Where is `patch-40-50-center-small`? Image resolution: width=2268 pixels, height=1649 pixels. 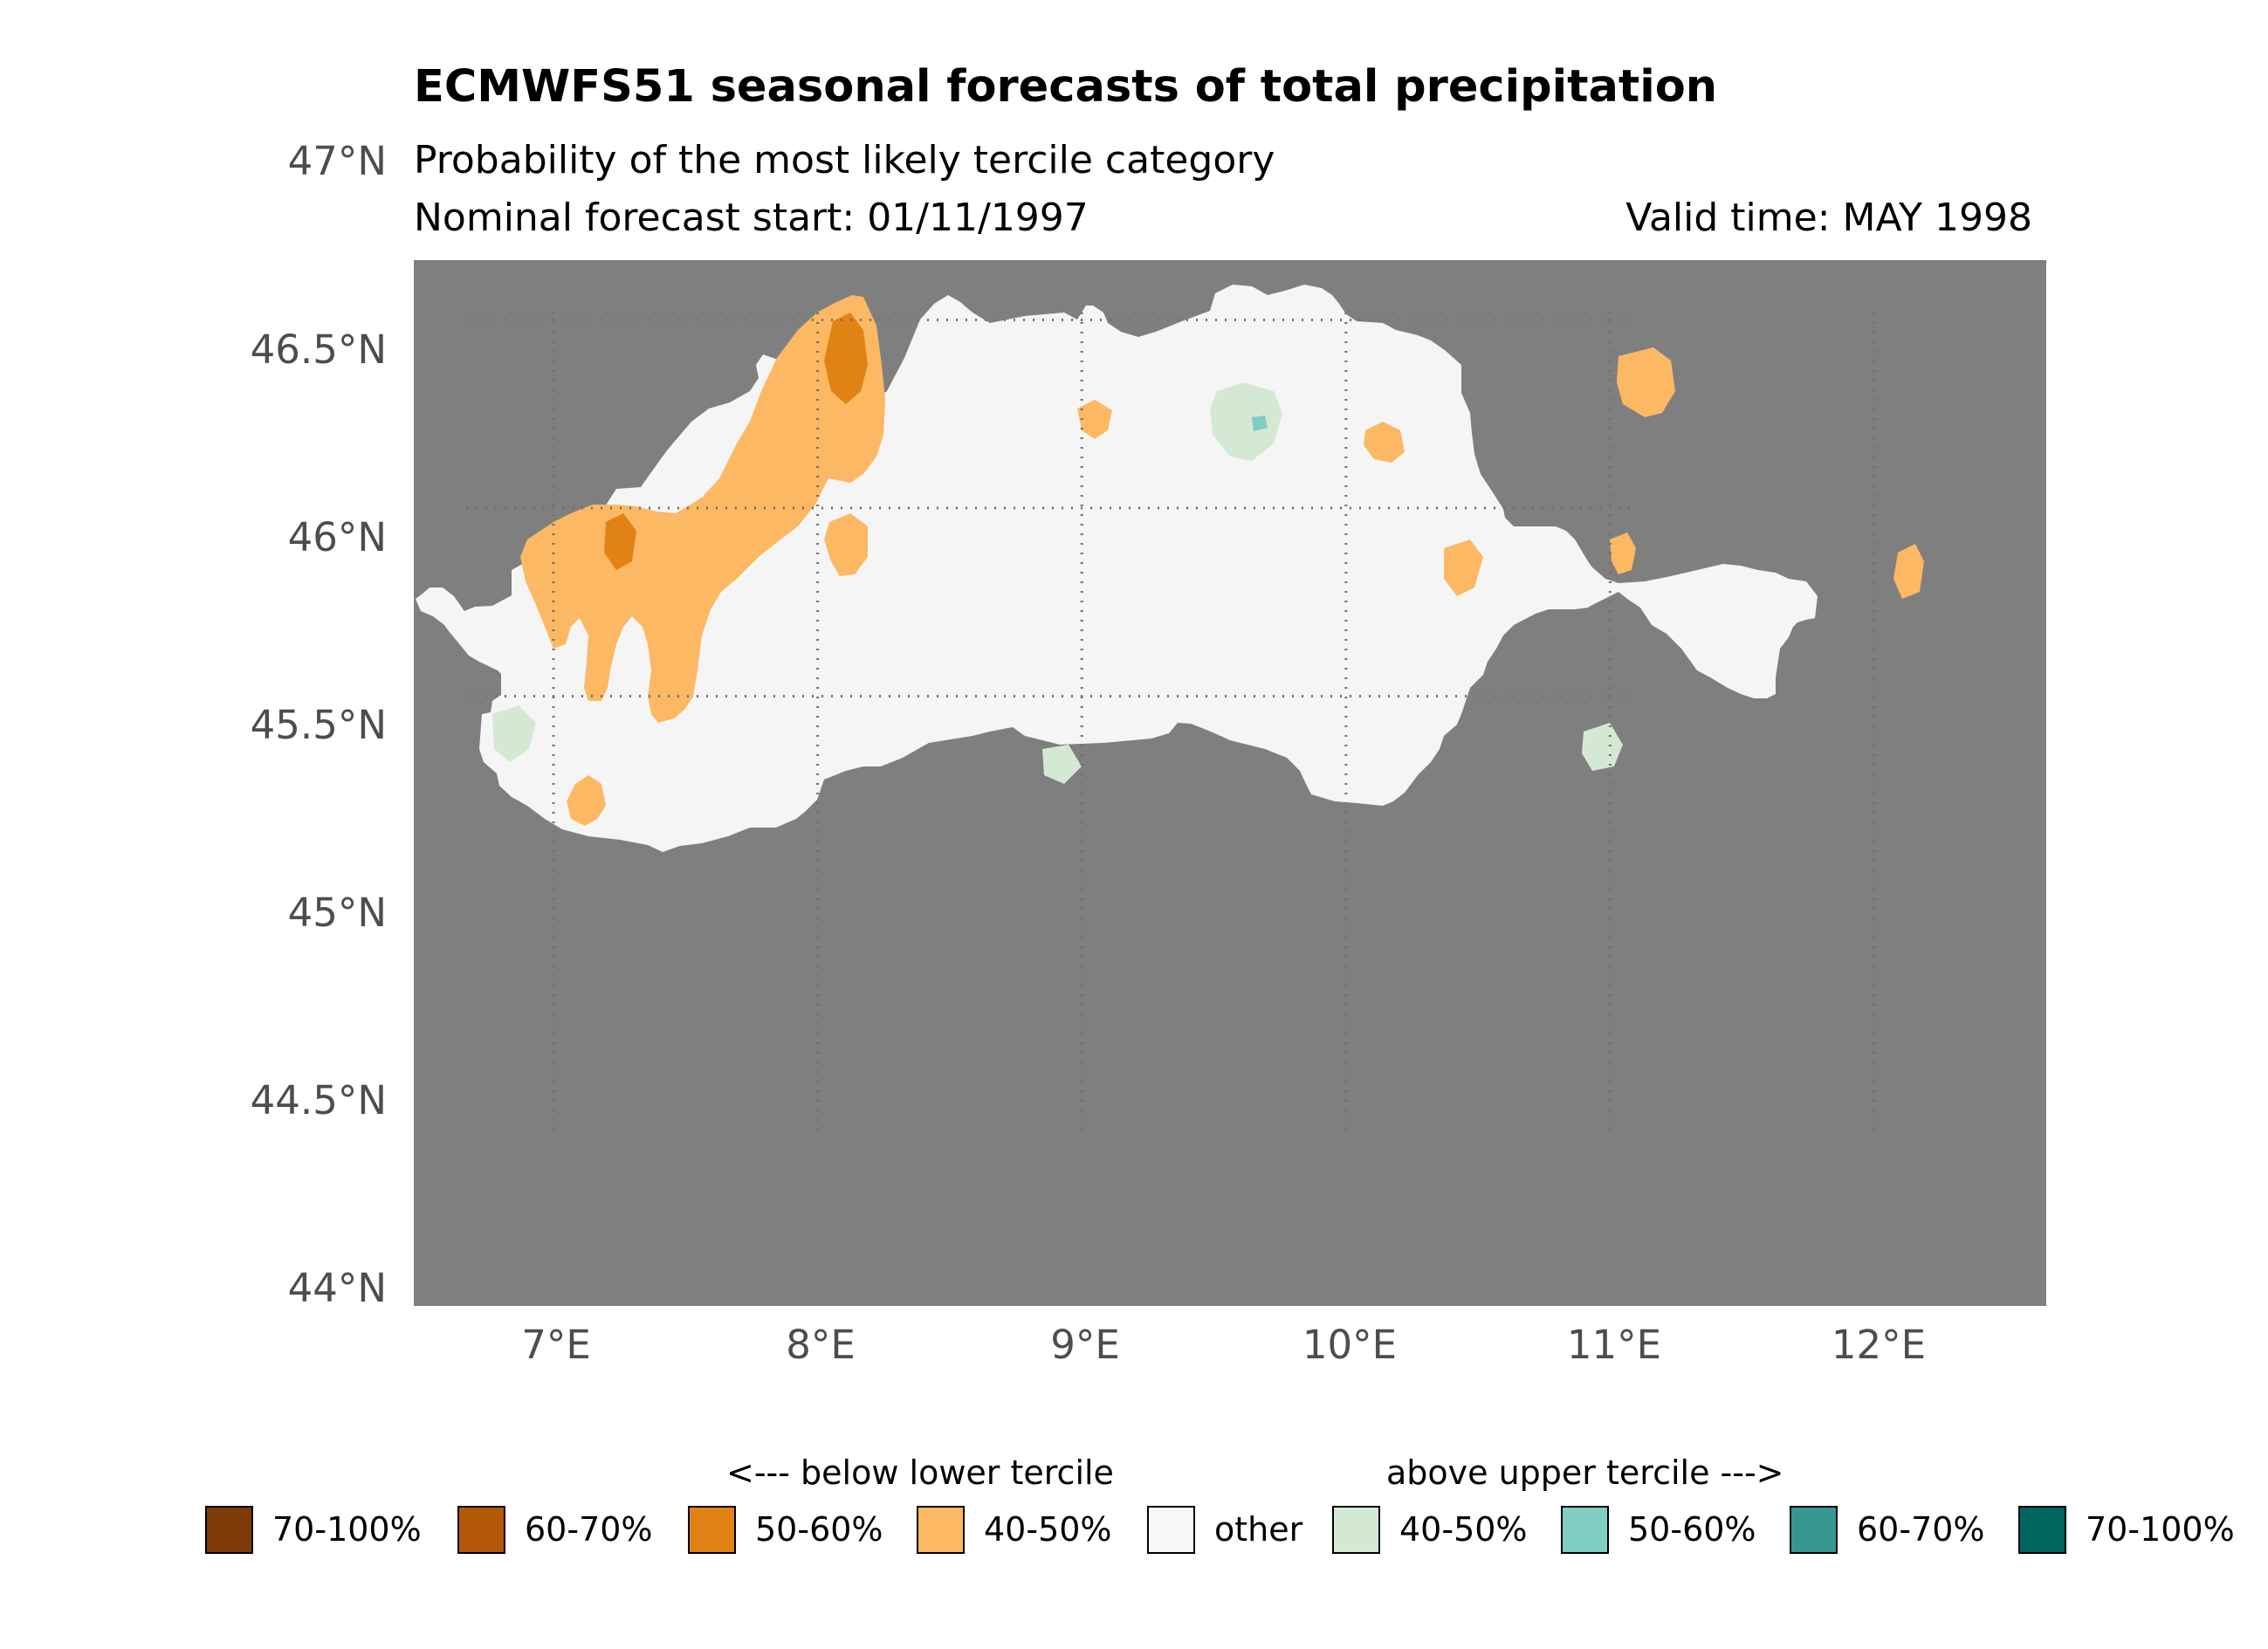 patch-40-50-center-small is located at coordinates (846, 544).